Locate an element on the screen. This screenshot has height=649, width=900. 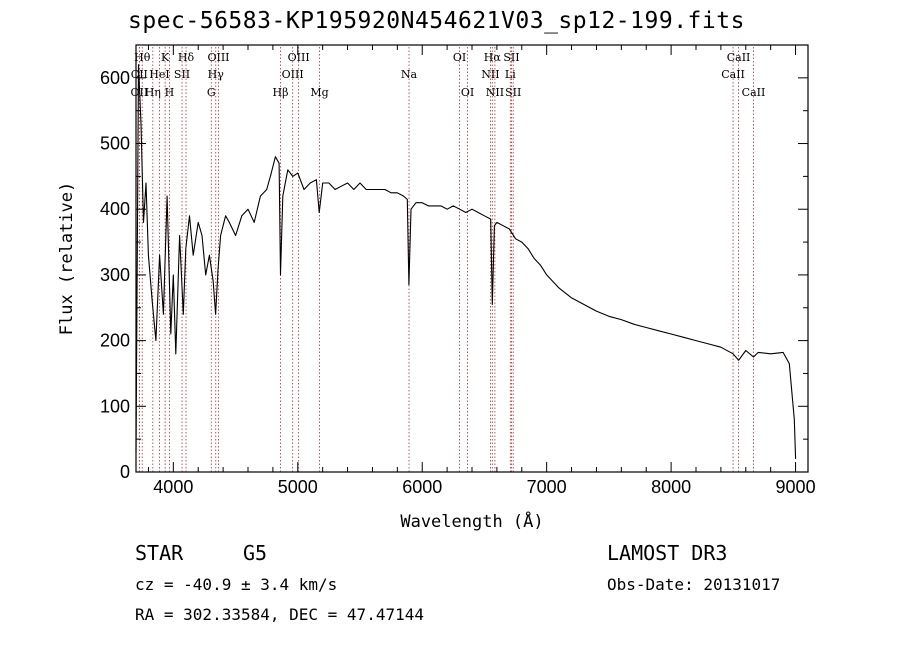
line-label-0: Hθ is located at coordinates (142, 57).